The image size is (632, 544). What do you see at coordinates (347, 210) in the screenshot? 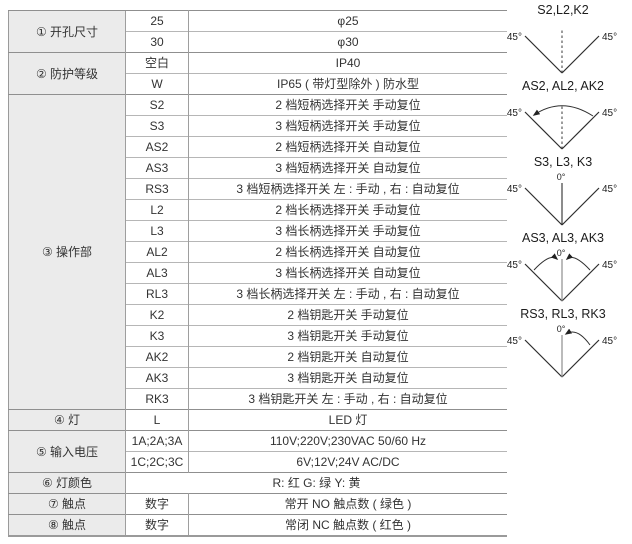
I see `desc-cell: 2 档长柄选择开关 手动复位` at bounding box center [347, 210].